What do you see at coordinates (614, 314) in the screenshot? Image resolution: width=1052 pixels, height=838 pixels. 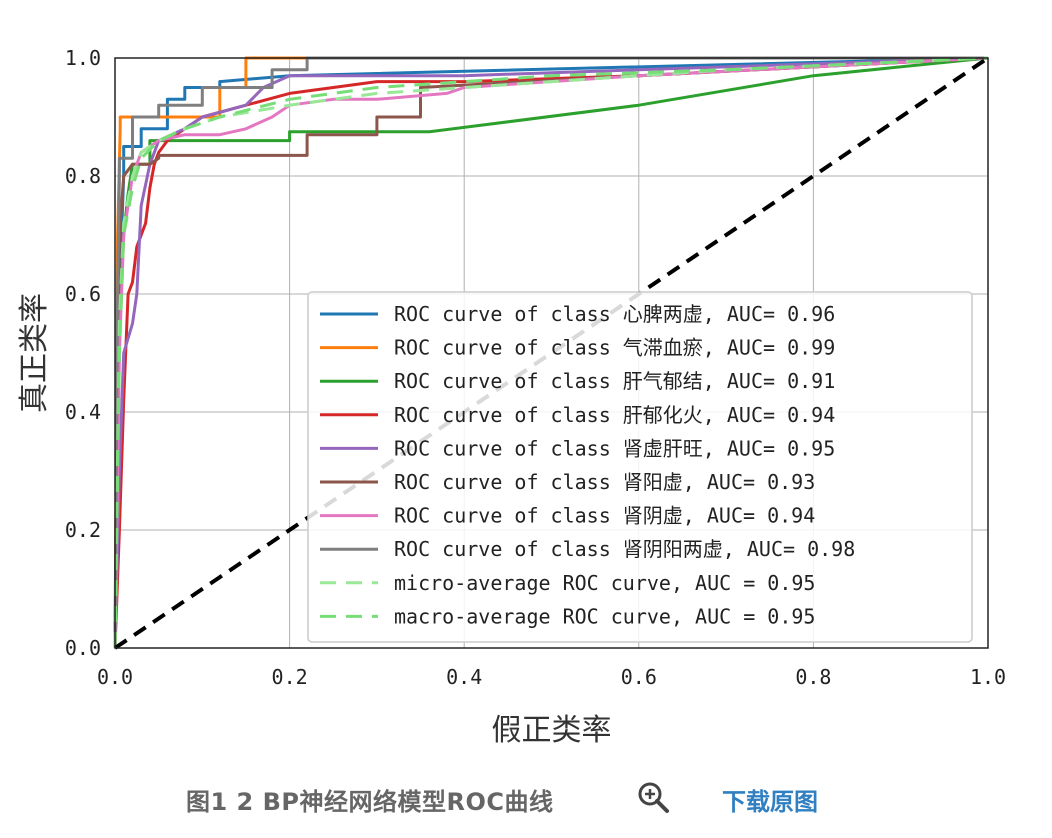 I see `legend-entry-label: ROC curve of class 心脾两虚, AUC= 0.96` at bounding box center [614, 314].